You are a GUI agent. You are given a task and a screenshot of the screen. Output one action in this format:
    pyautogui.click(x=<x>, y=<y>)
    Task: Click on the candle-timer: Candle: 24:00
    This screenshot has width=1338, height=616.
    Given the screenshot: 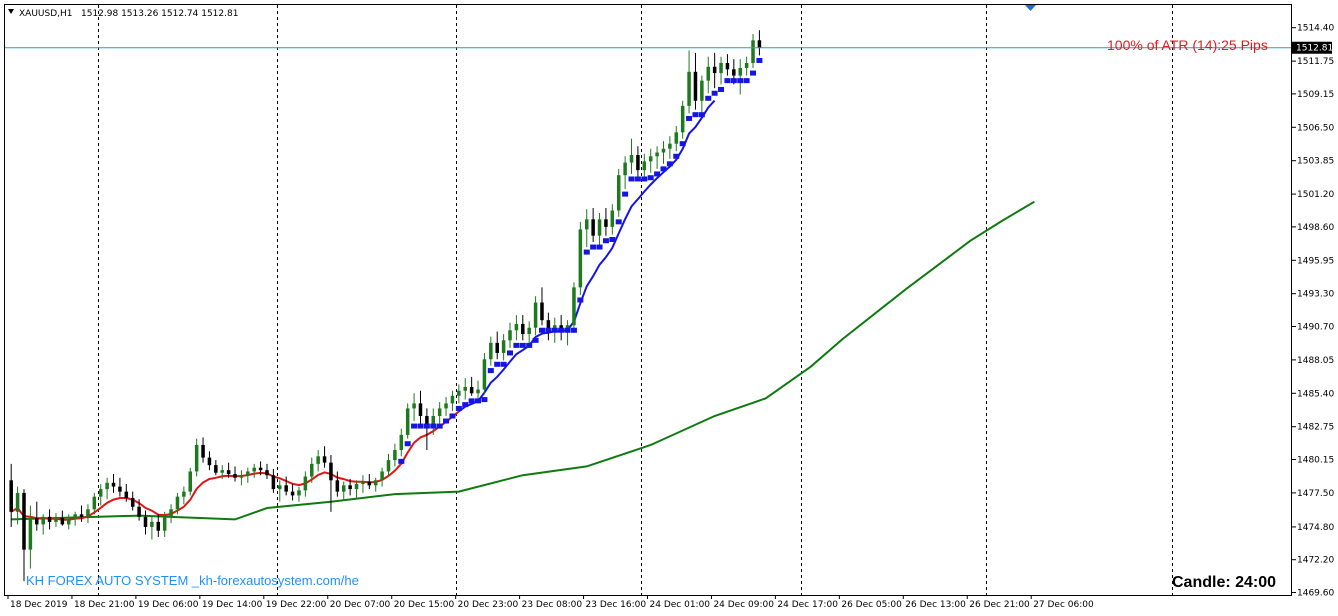 What is the action you would take?
    pyautogui.click(x=1224, y=582)
    